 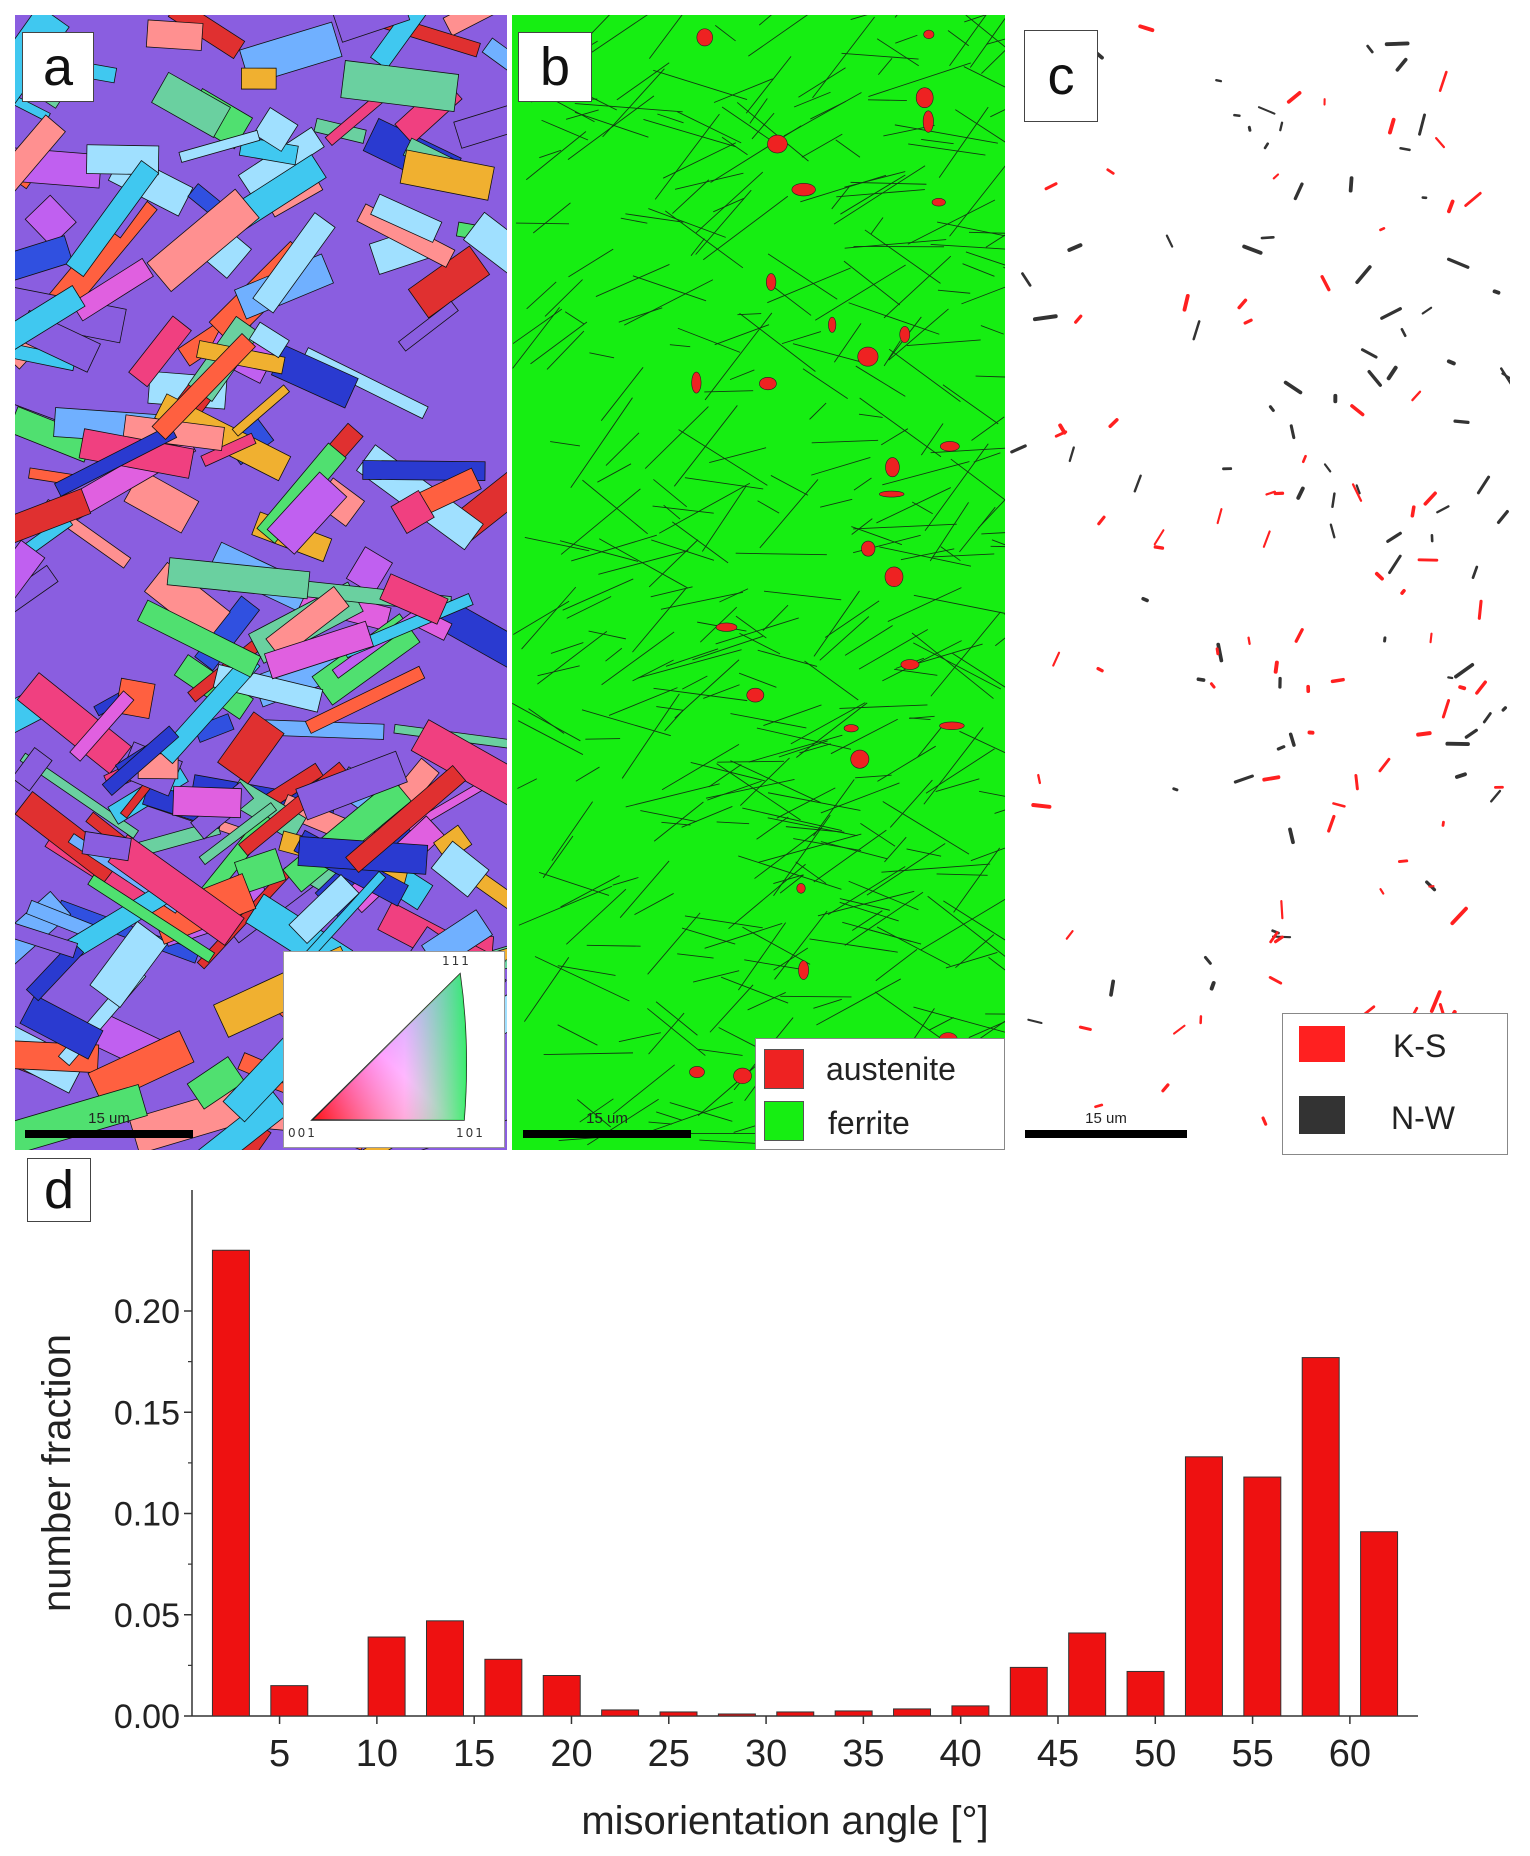 What do you see at coordinates (58, 67) in the screenshot?
I see `panel-label-a: a` at bounding box center [58, 67].